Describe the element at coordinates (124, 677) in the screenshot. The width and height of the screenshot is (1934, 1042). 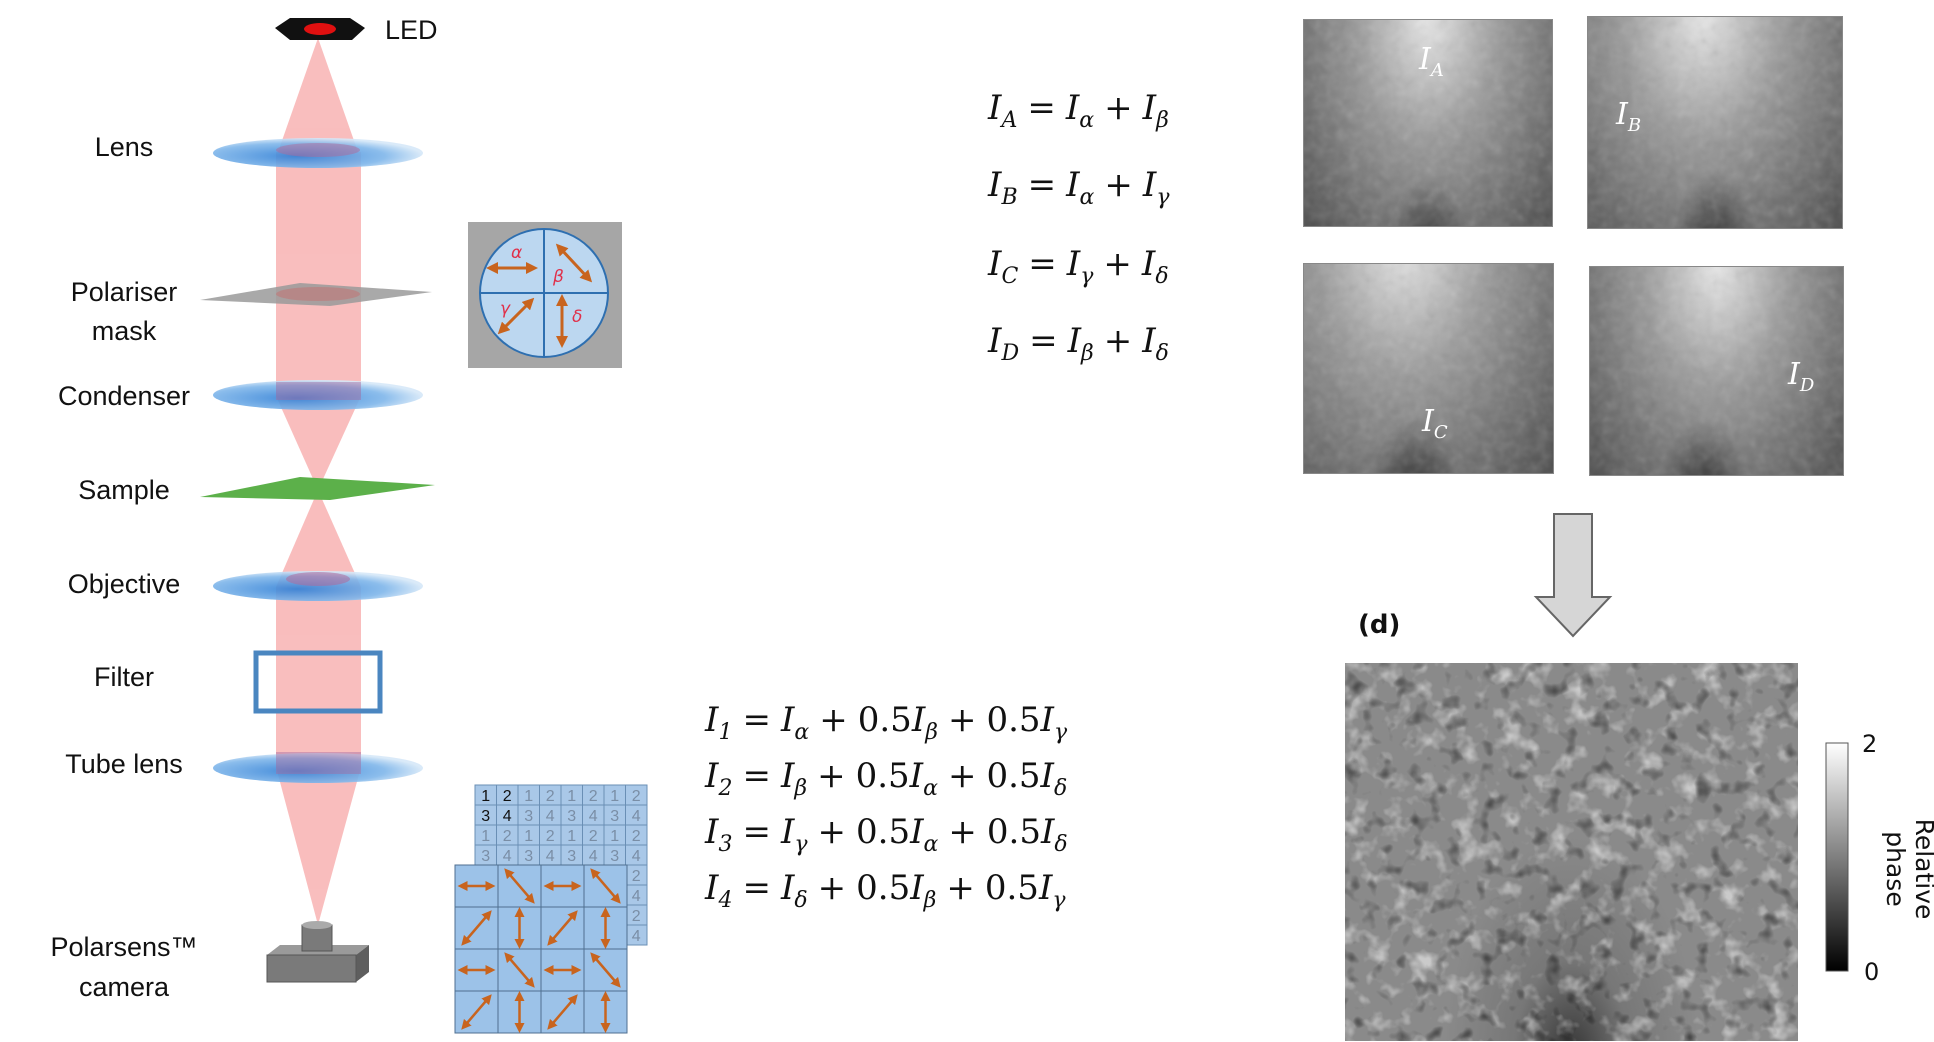
I see `filter-label: Filter` at that location.